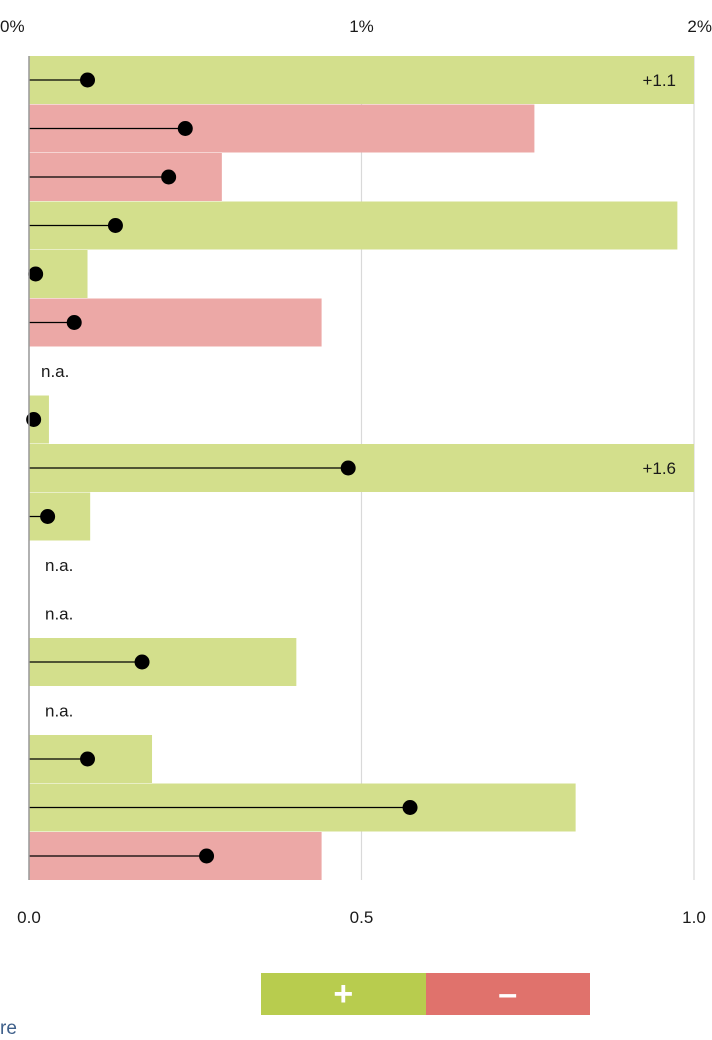  I want to click on top-axis-tick-label: 0%, so click(12, 26).